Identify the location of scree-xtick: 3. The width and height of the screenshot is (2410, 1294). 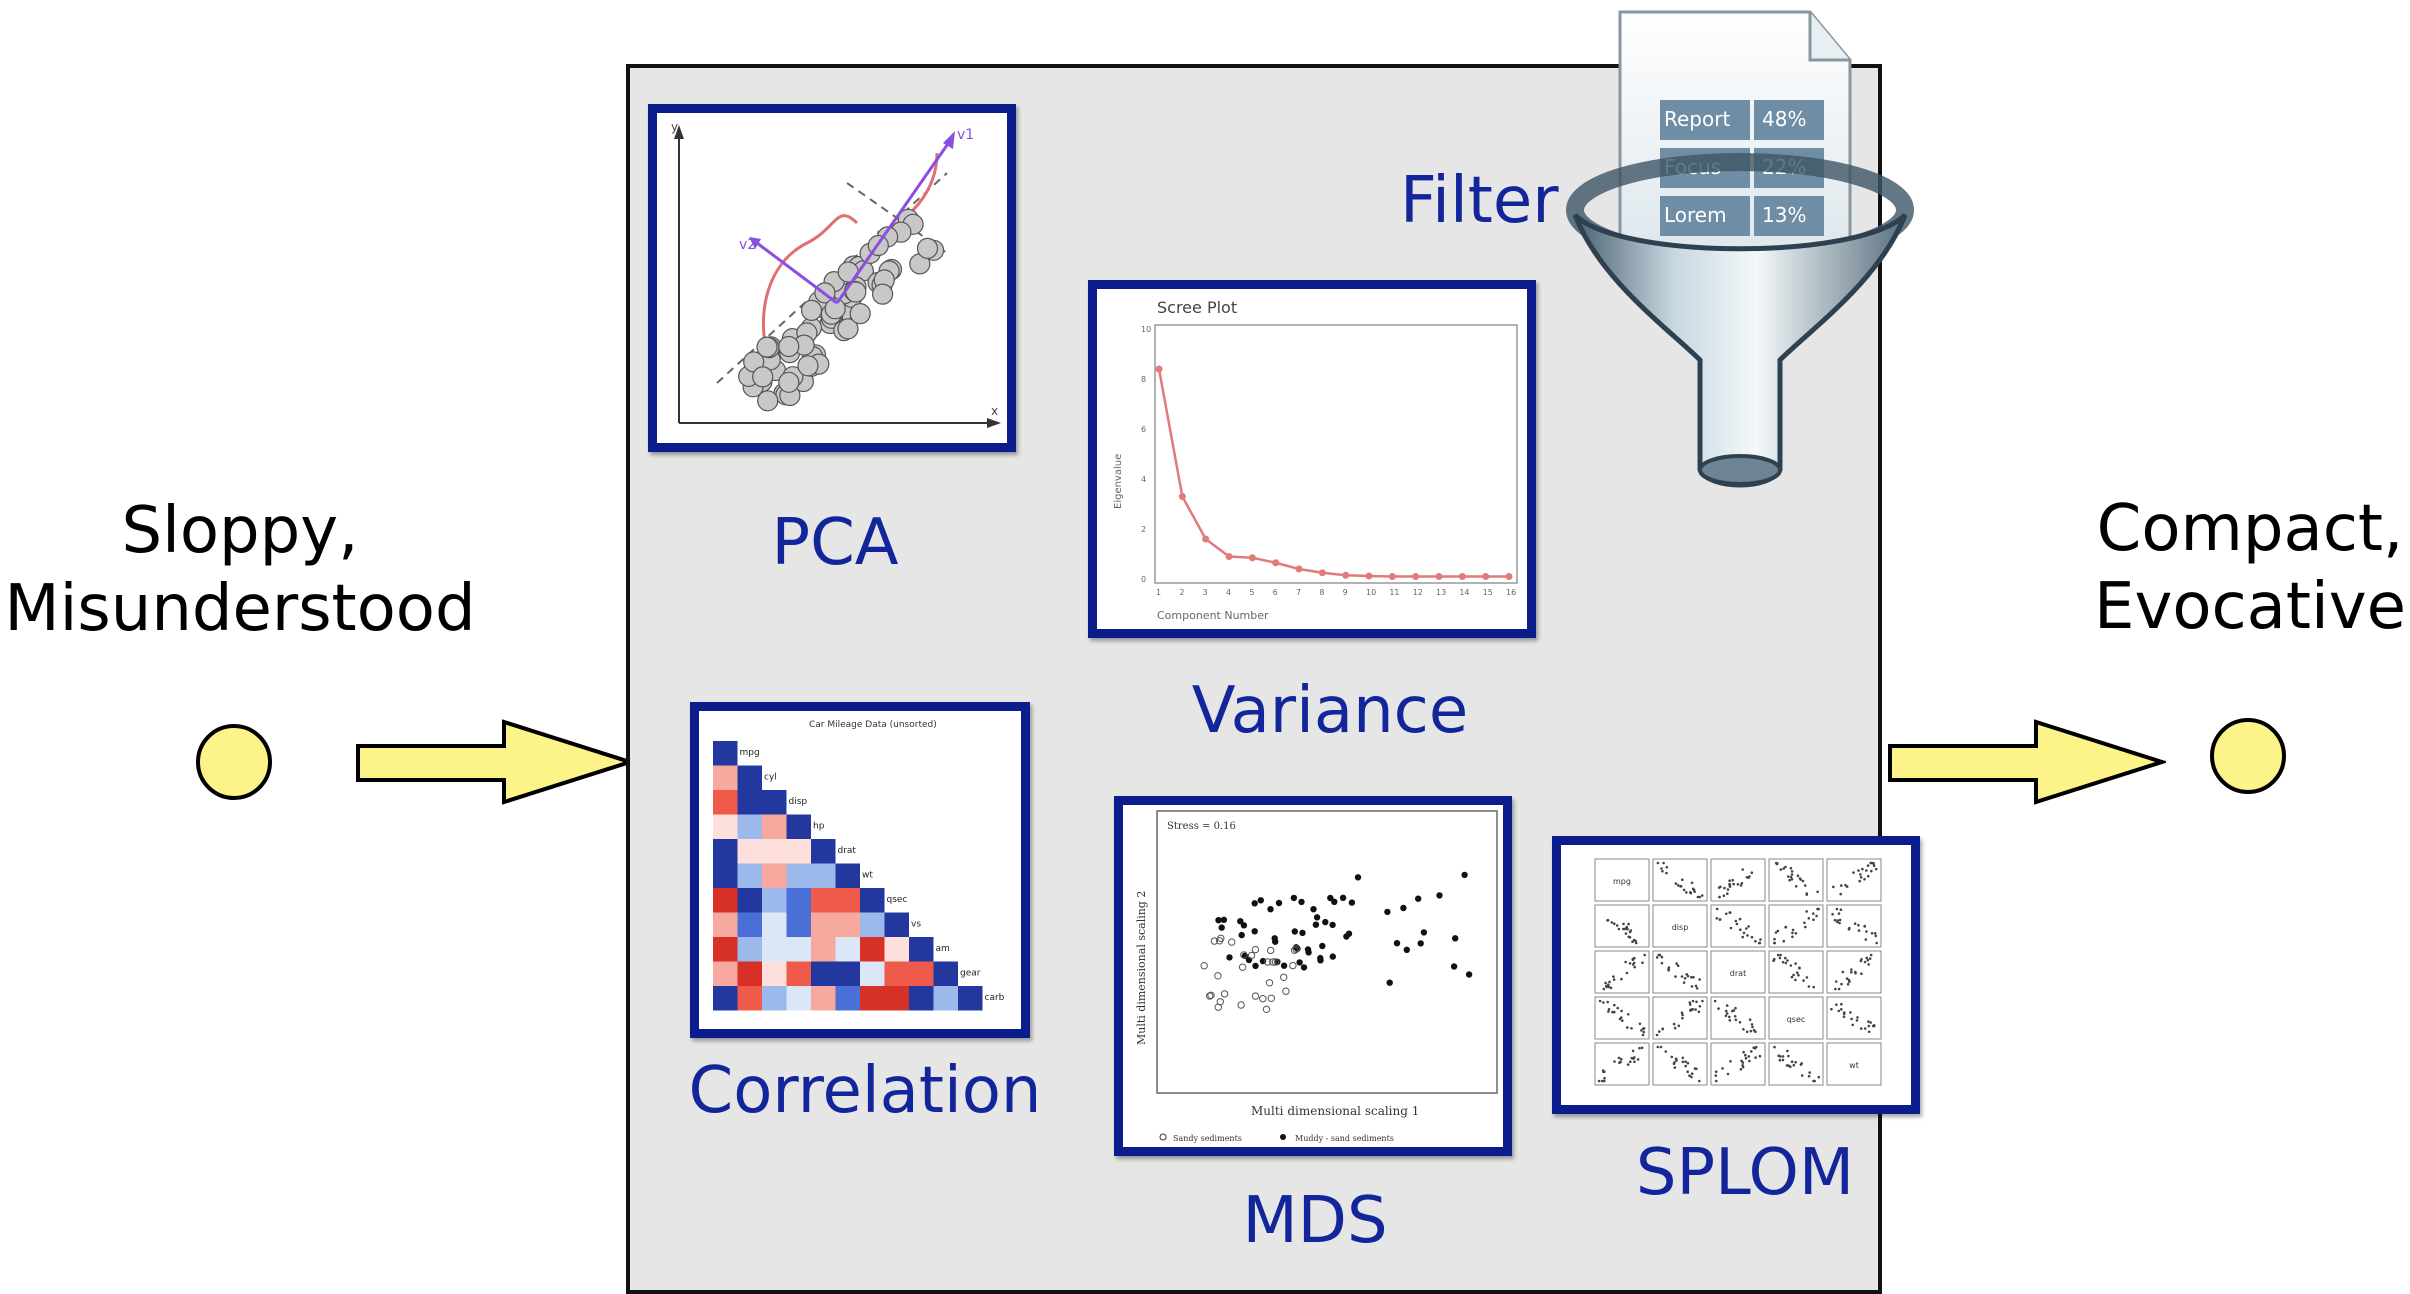
(1205, 592).